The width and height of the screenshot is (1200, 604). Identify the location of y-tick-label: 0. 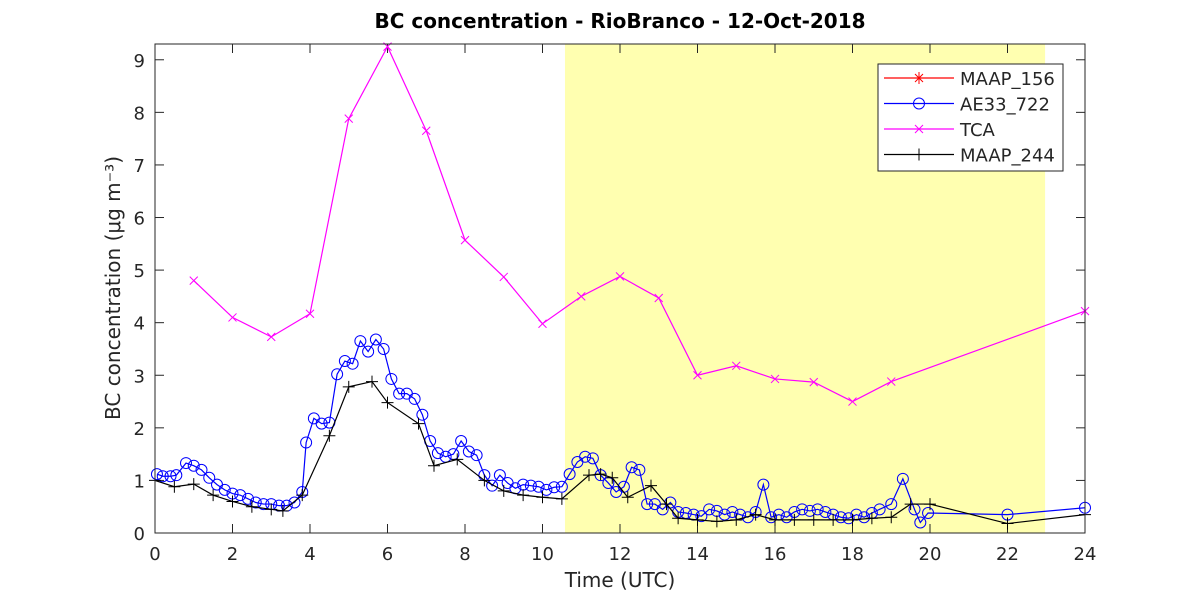
(139, 534).